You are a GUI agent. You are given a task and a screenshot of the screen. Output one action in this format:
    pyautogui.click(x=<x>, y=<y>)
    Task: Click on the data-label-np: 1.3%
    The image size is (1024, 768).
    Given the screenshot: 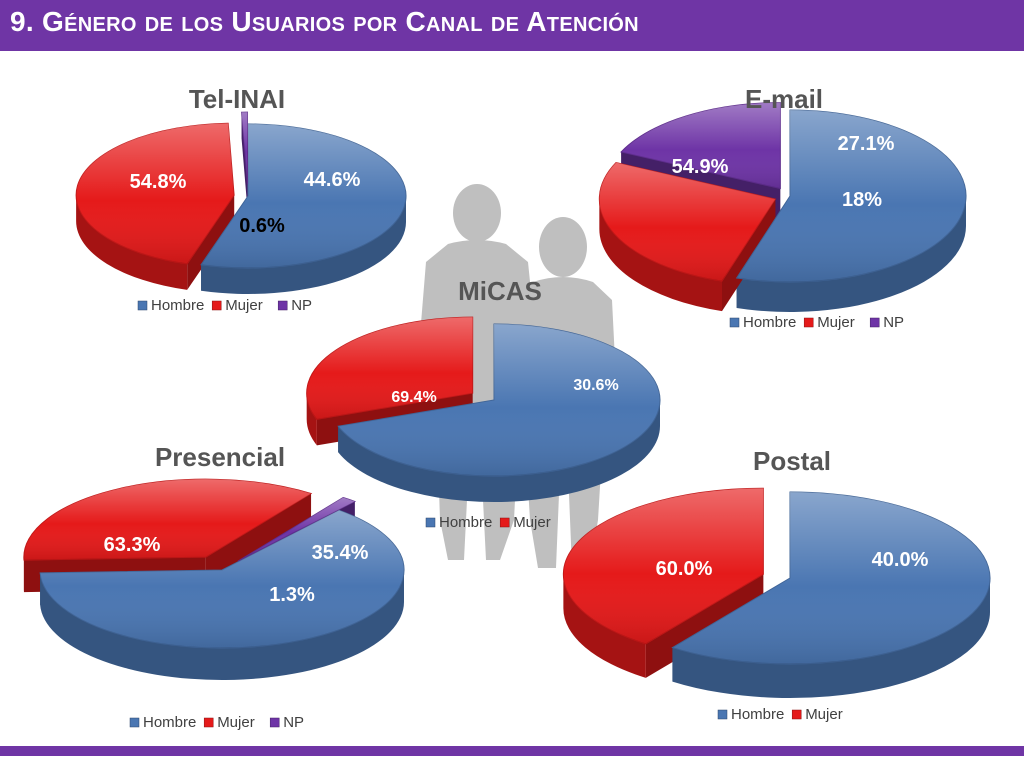 What is the action you would take?
    pyautogui.click(x=292, y=595)
    